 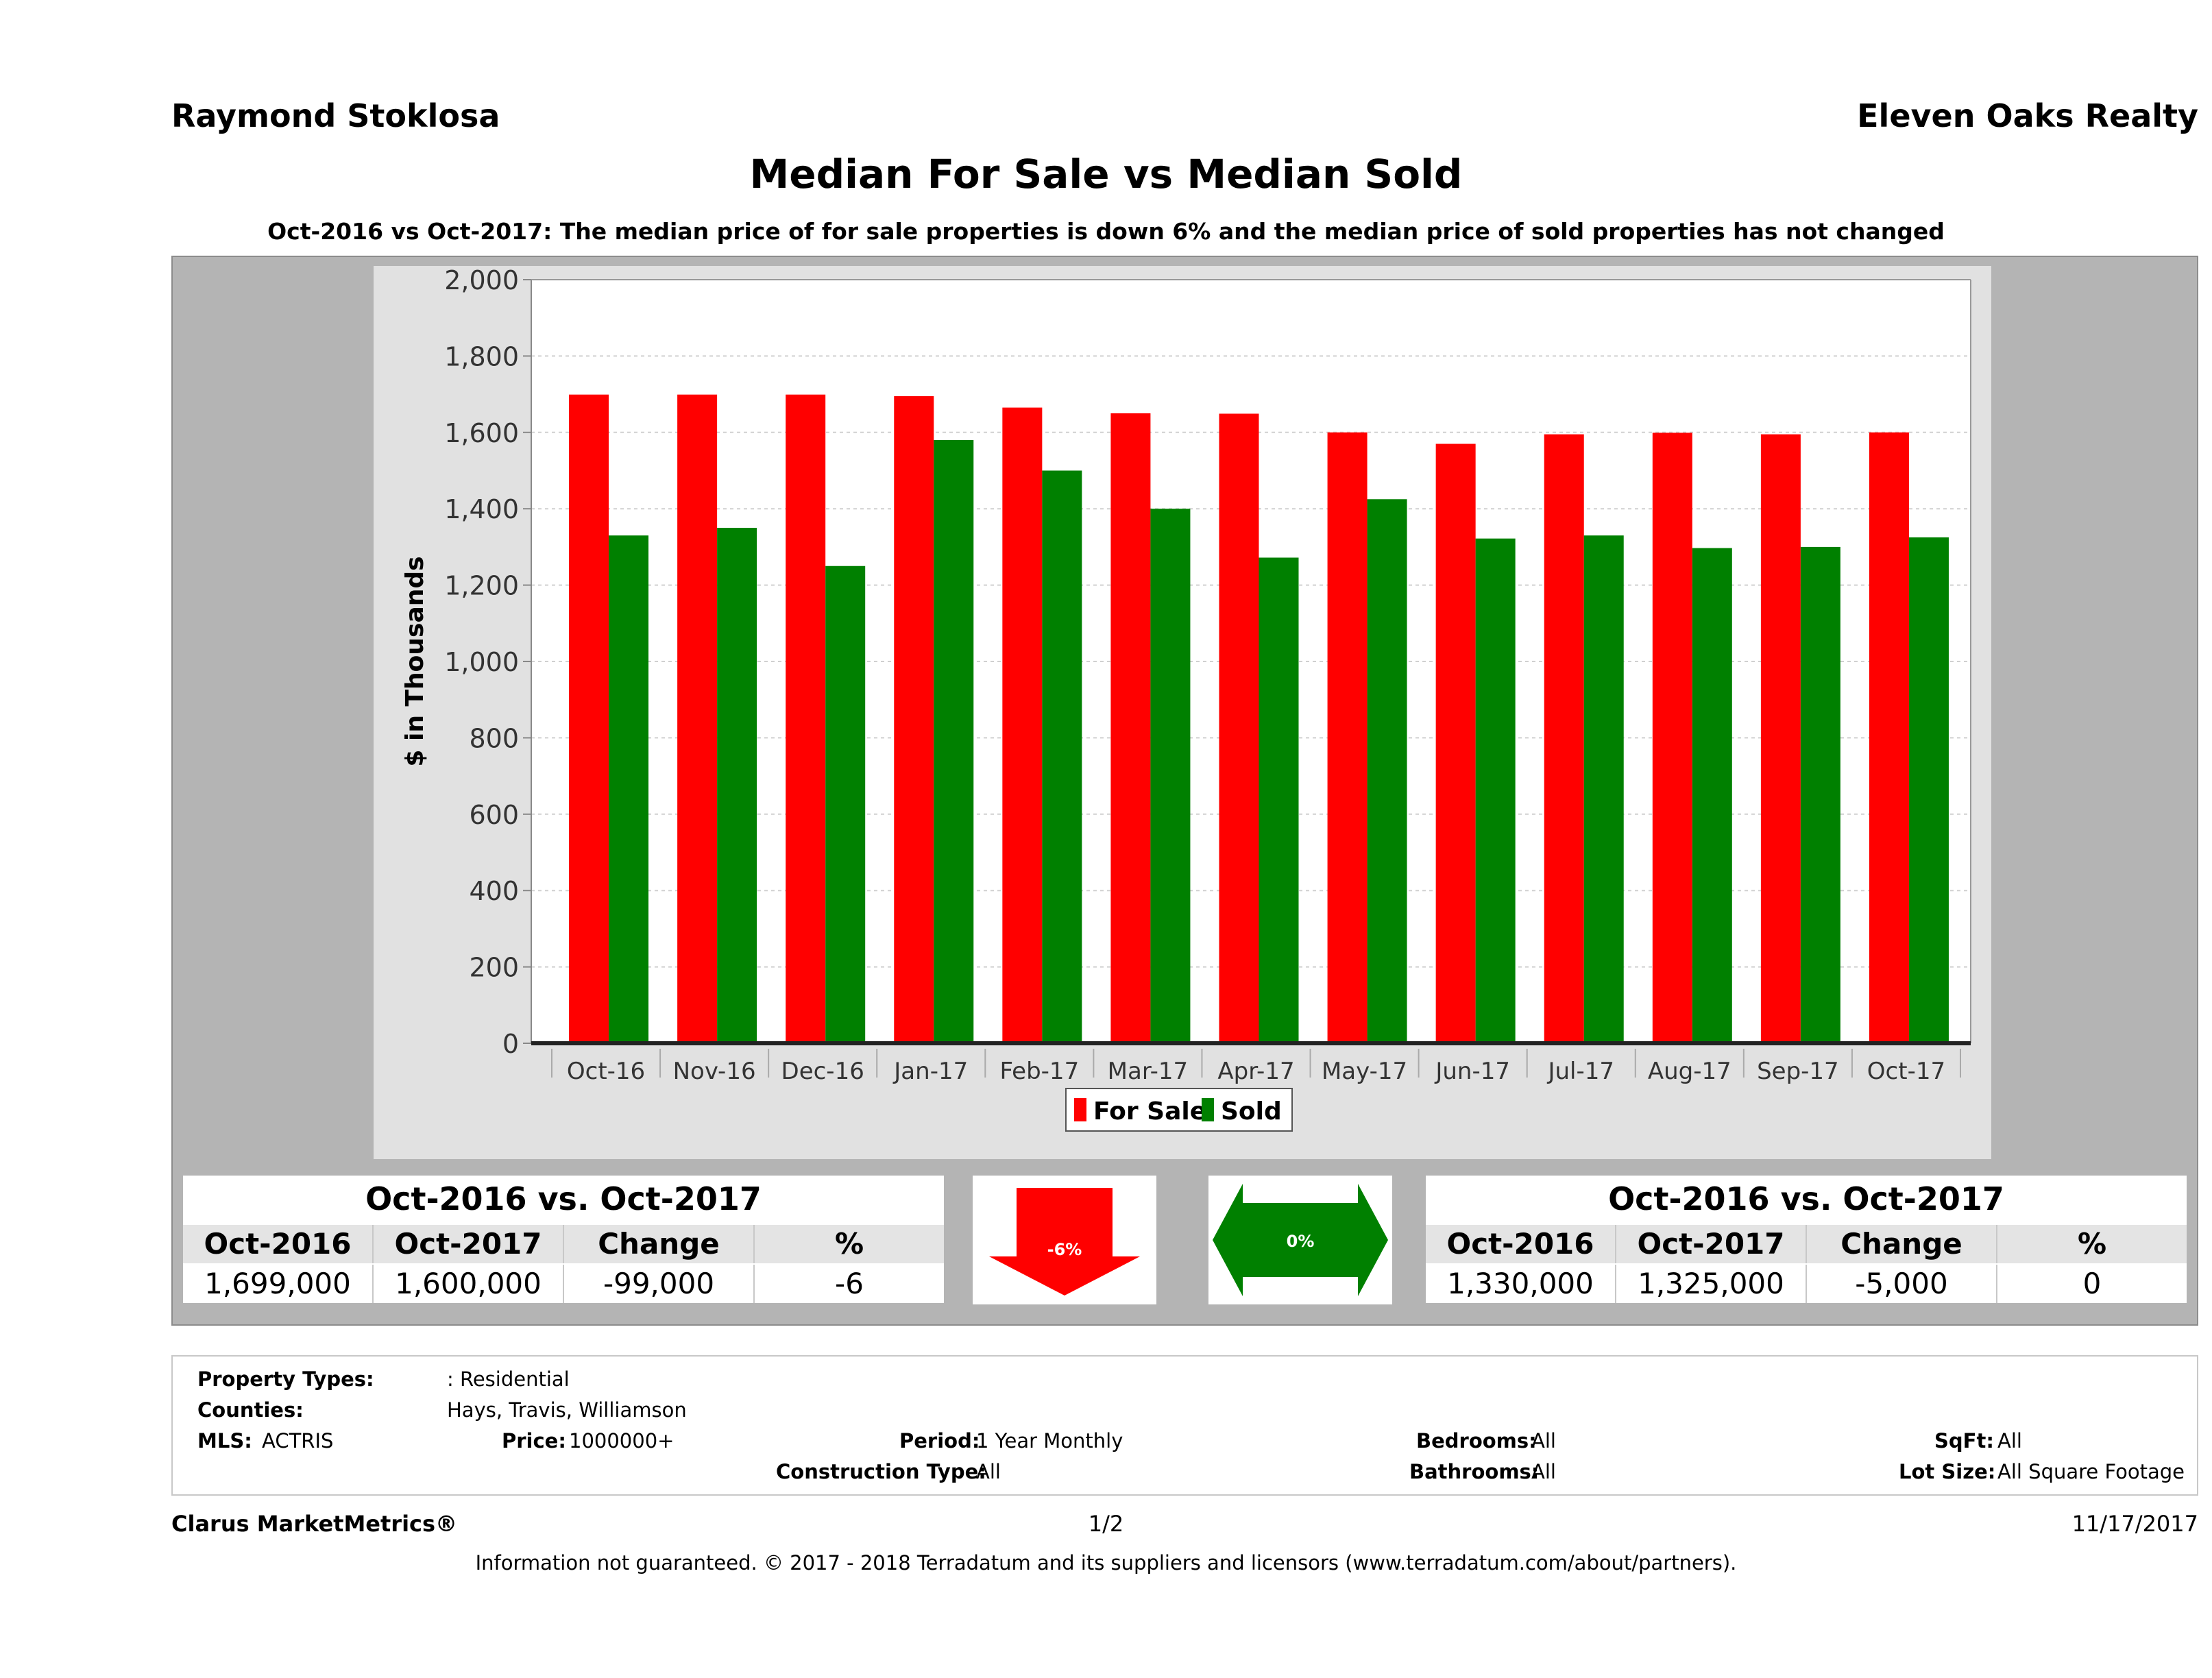 What do you see at coordinates (1255, 1071) in the screenshot?
I see `x-tick-label: Apr-17` at bounding box center [1255, 1071].